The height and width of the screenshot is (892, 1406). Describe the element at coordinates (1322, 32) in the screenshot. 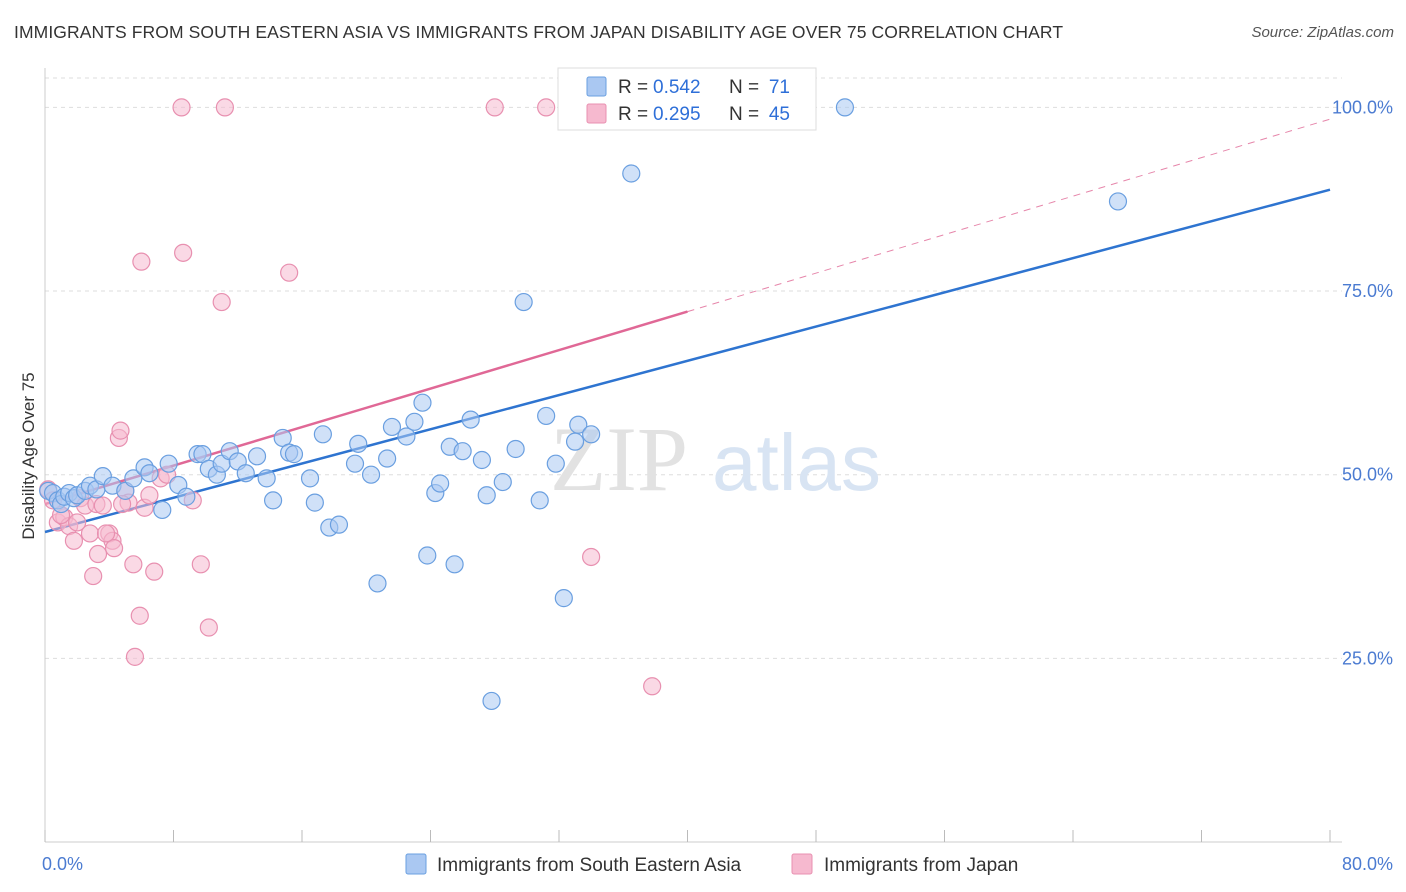

I see `source-credit: Source: ZipAtlas.com` at that location.